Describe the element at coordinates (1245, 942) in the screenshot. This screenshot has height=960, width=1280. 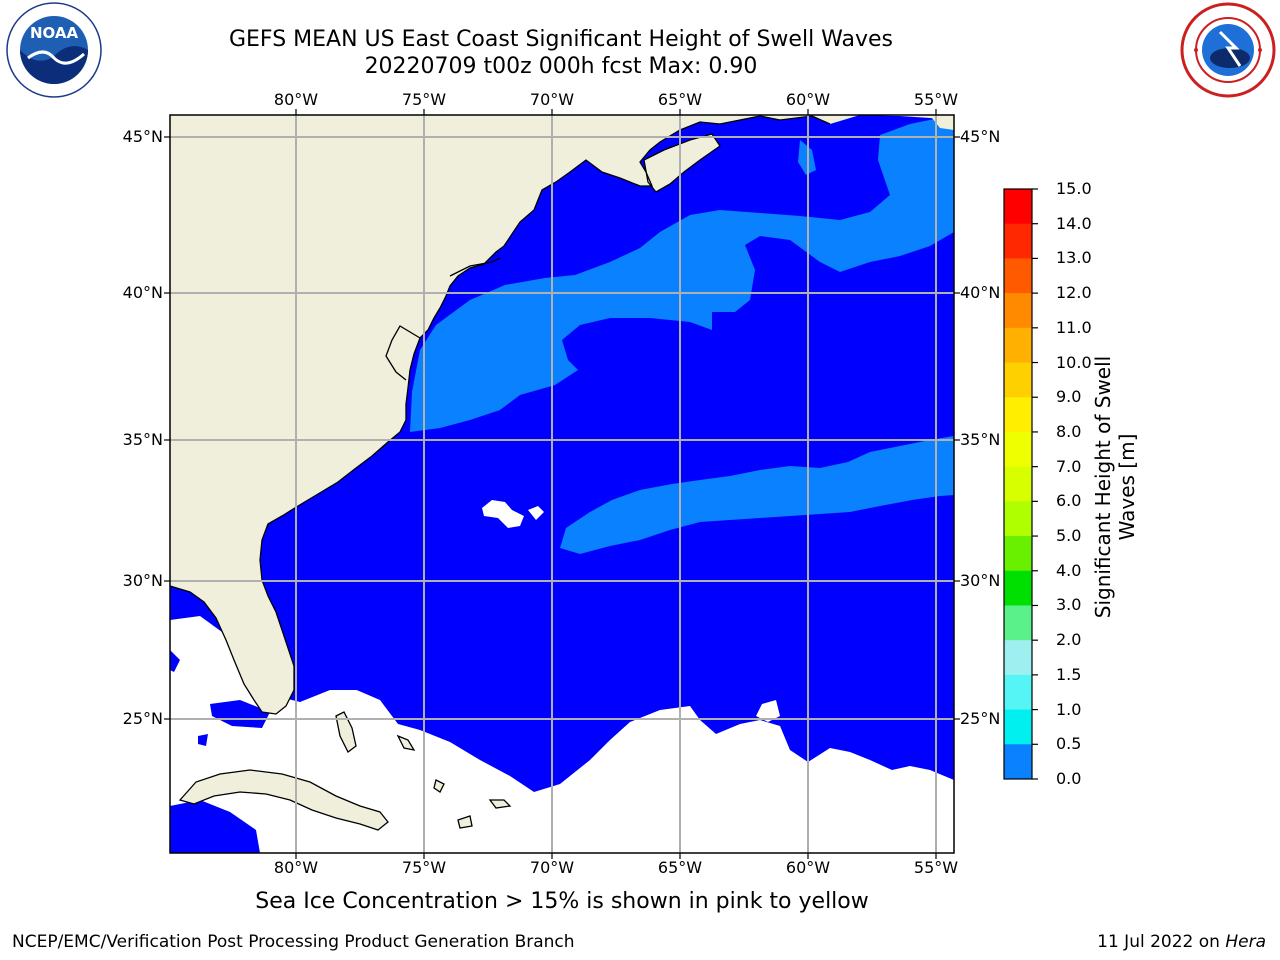
I see `footer-host: Hera` at that location.